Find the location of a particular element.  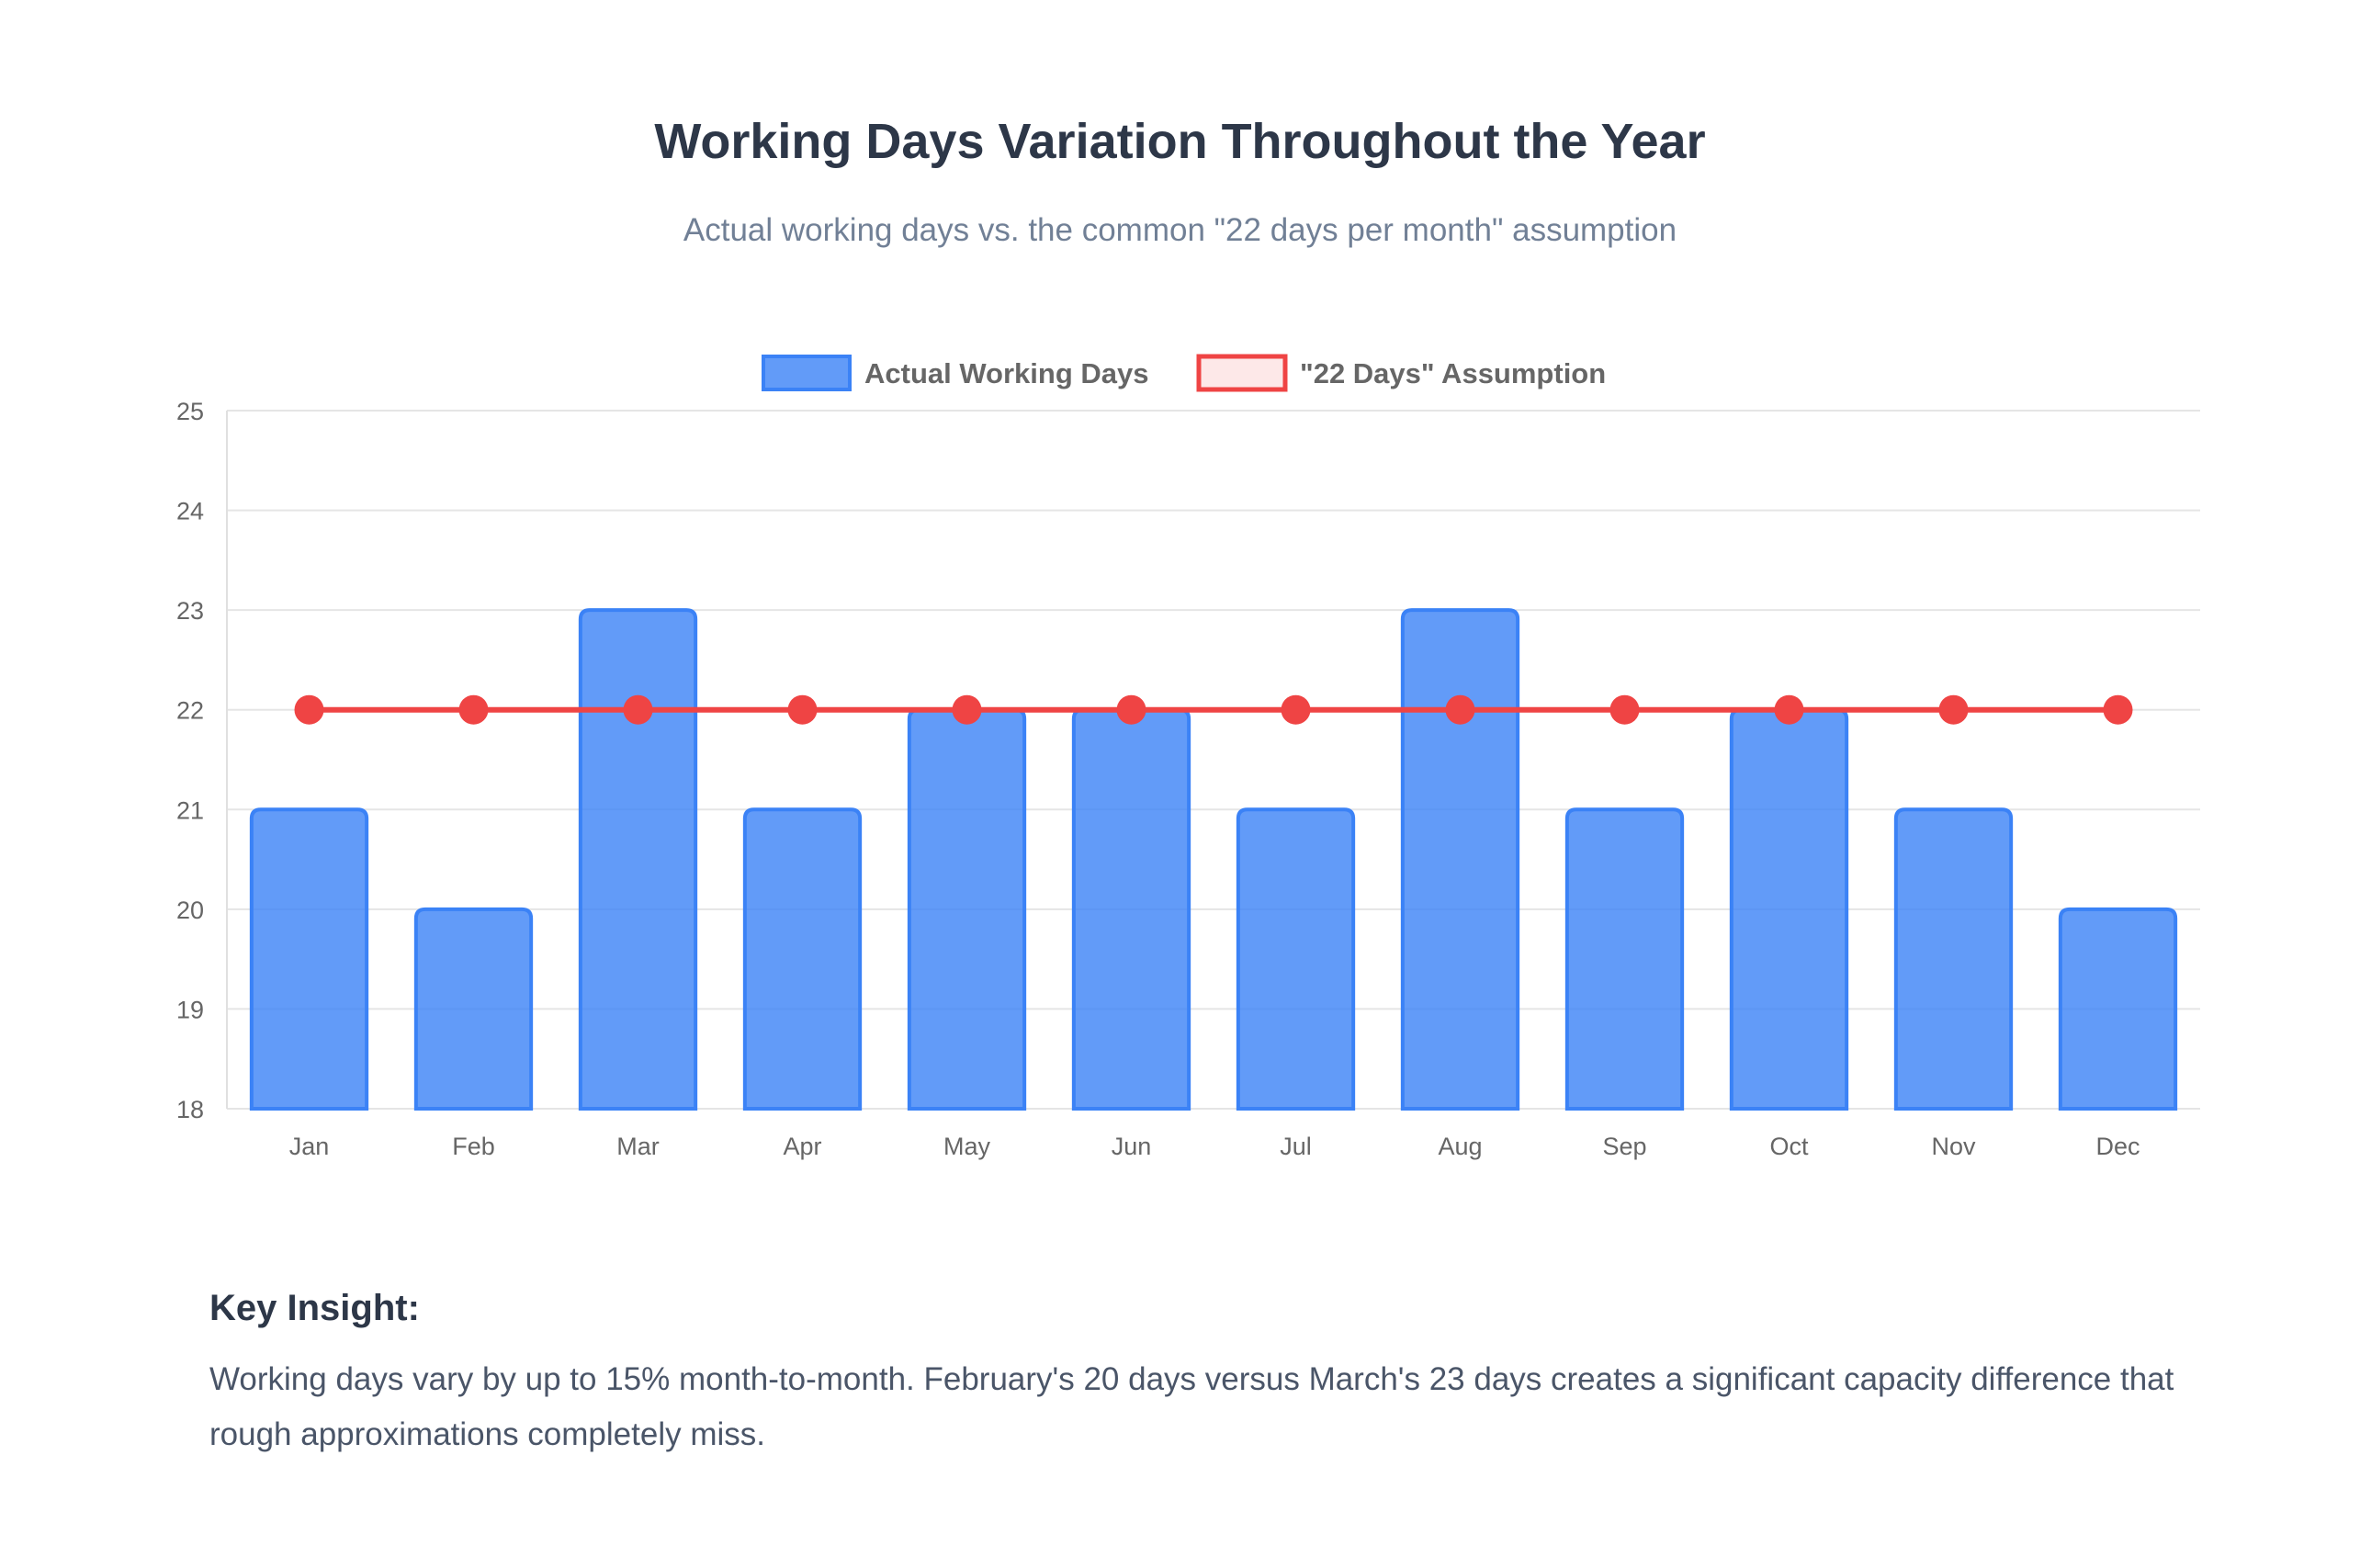

x-tick-label: Jun is located at coordinates (1132, 1146).